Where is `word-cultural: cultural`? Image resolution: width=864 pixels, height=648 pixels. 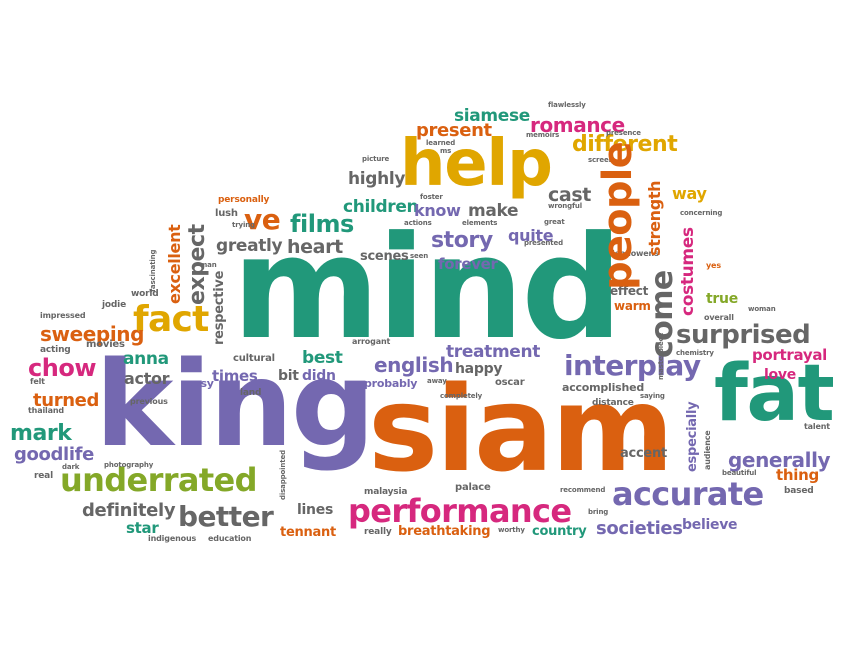
word-cultural: cultural is located at coordinates (254, 358).